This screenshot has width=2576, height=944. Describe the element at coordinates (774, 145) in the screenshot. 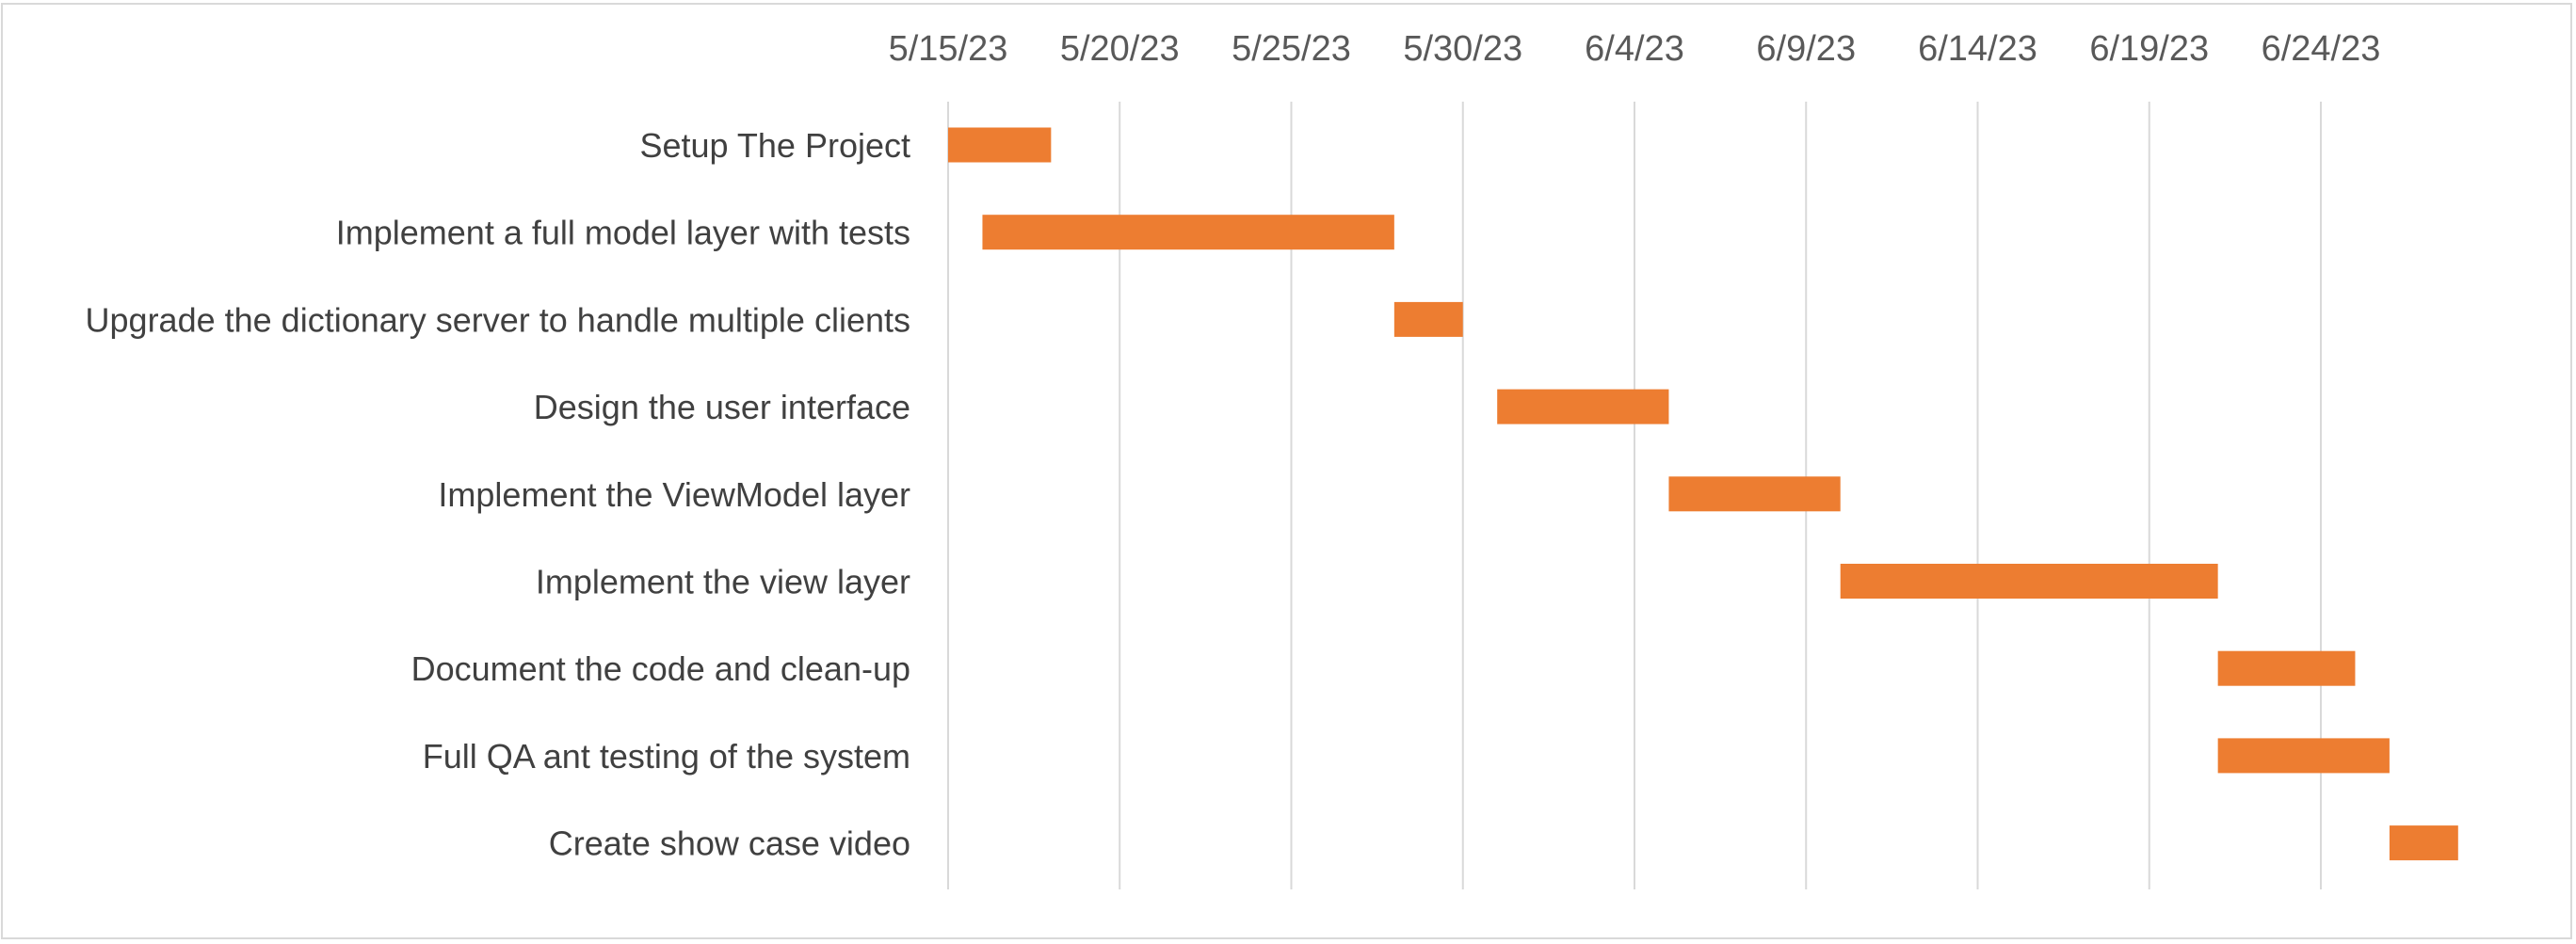

I see `task-label: Setup The Project` at that location.